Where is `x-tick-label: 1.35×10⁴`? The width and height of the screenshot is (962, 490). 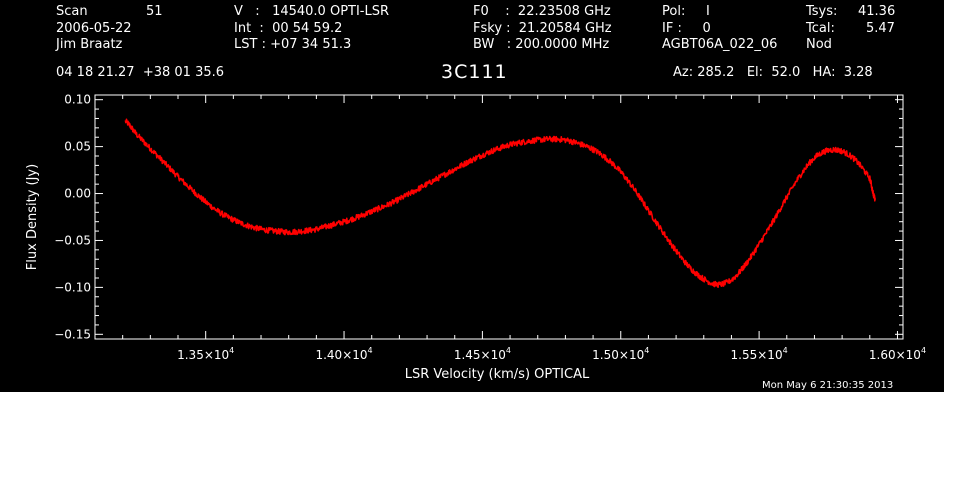 x-tick-label: 1.35×10⁴ is located at coordinates (205, 354).